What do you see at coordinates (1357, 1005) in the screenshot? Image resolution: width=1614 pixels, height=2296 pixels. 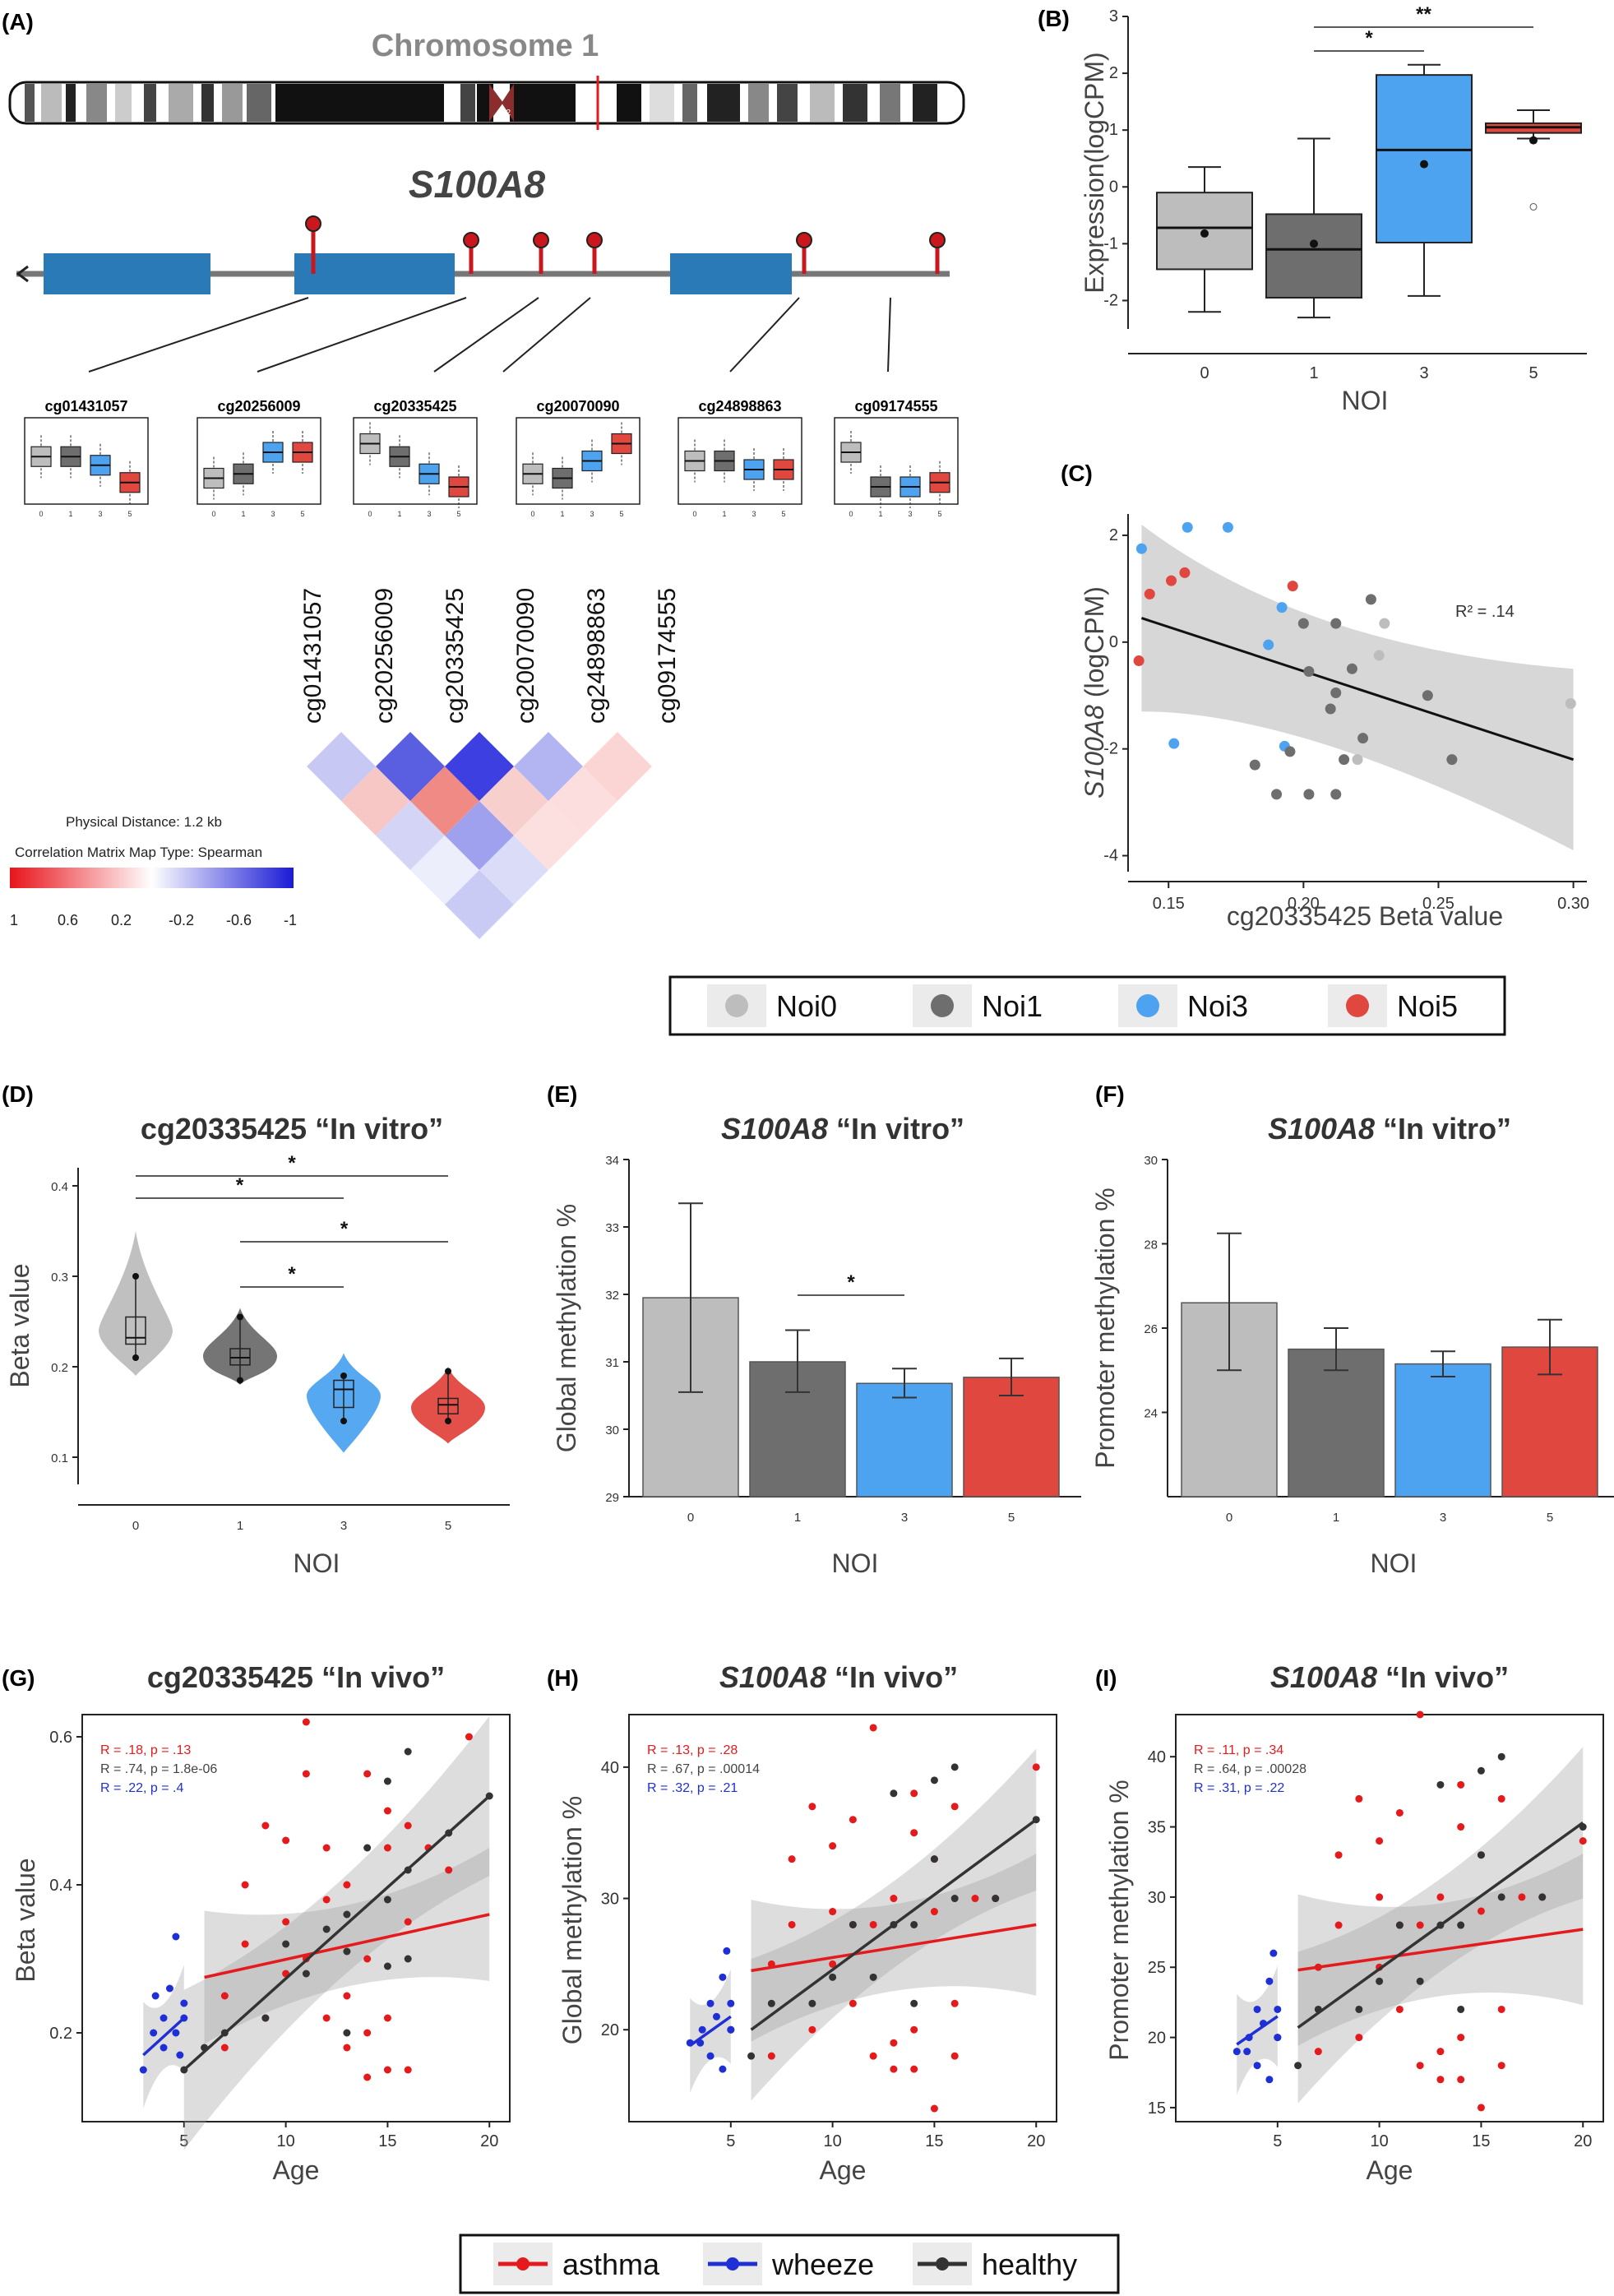 I see `legend-key-Noi5` at bounding box center [1357, 1005].